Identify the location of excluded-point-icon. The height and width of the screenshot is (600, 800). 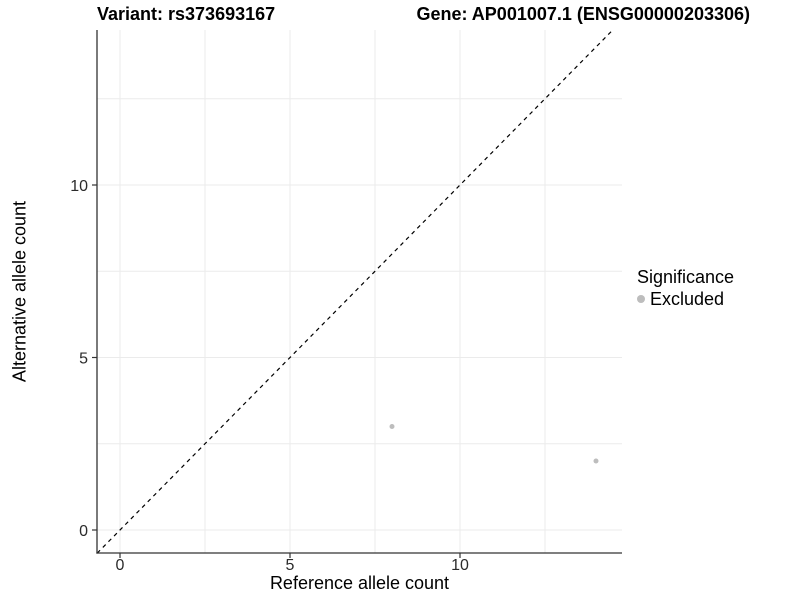
(641, 299).